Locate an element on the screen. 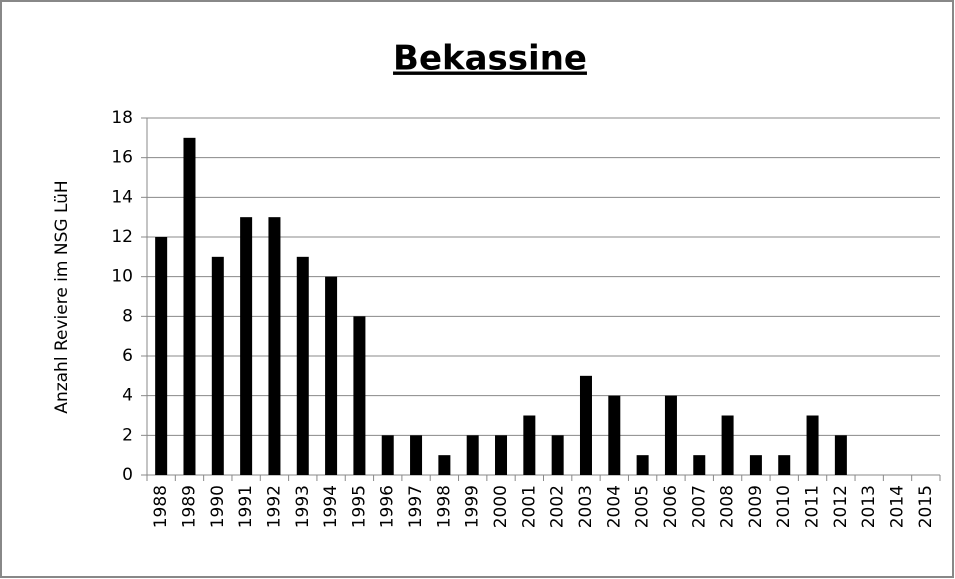 This screenshot has height=579, width=955. x-tick-label: 2003 is located at coordinates (586, 506).